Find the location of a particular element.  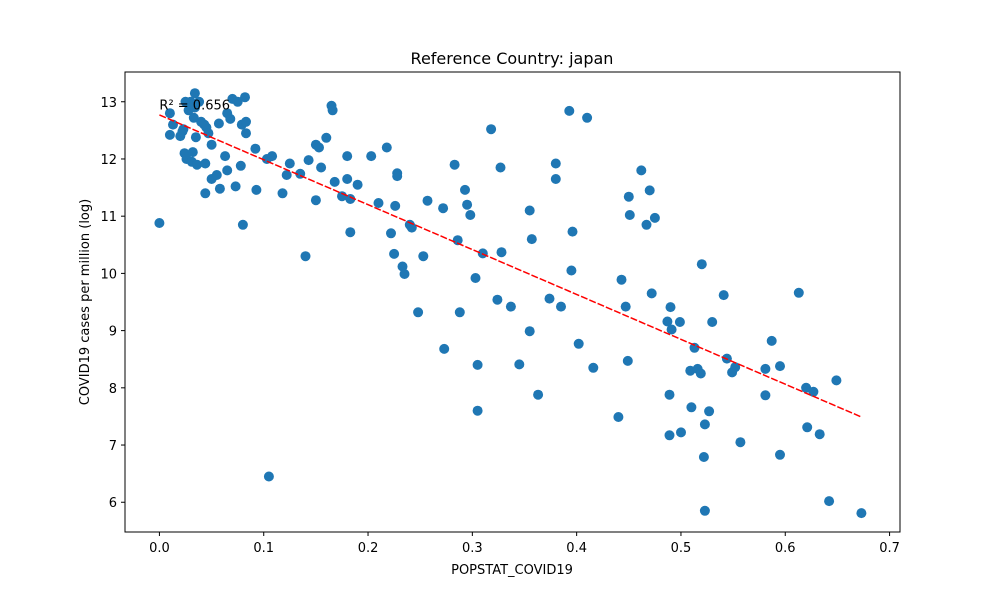

y-tick-label: 9 is located at coordinates (113, 332).